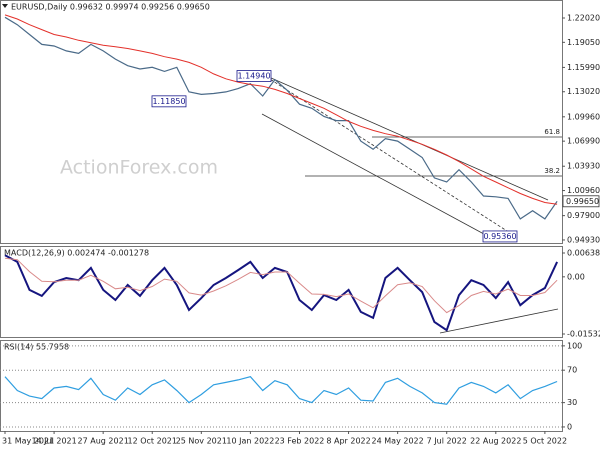 This screenshot has height=450, width=600. I want to click on y-tick-label: 70, so click(572, 370).